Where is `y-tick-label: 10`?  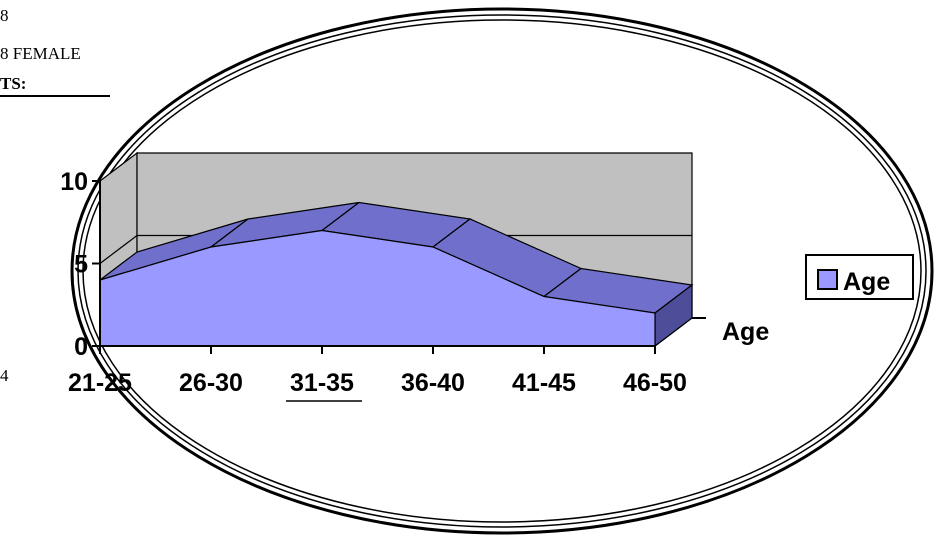
y-tick-label: 10 is located at coordinates (74, 182).